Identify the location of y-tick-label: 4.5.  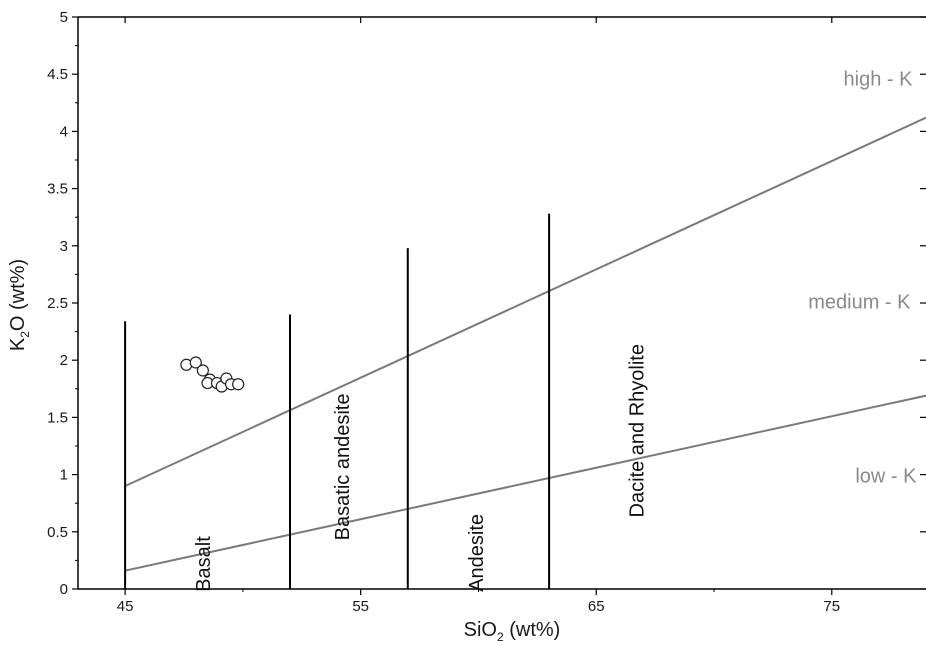
(57, 74).